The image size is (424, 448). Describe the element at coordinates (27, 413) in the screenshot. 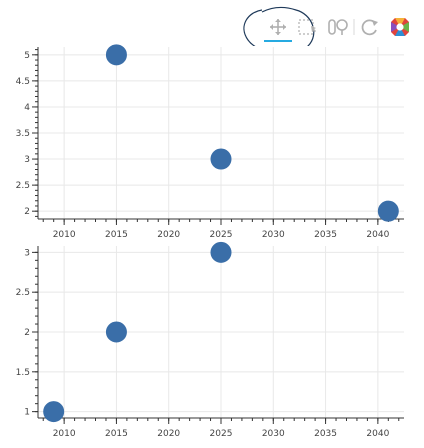

I see `y-tick-label: 1` at that location.